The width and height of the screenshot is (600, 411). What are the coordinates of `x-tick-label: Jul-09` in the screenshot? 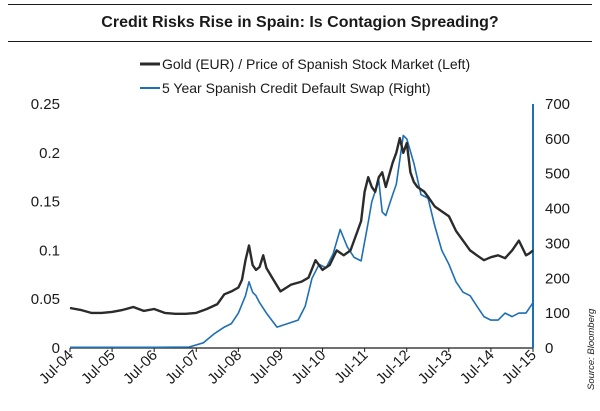 It's located at (266, 367).